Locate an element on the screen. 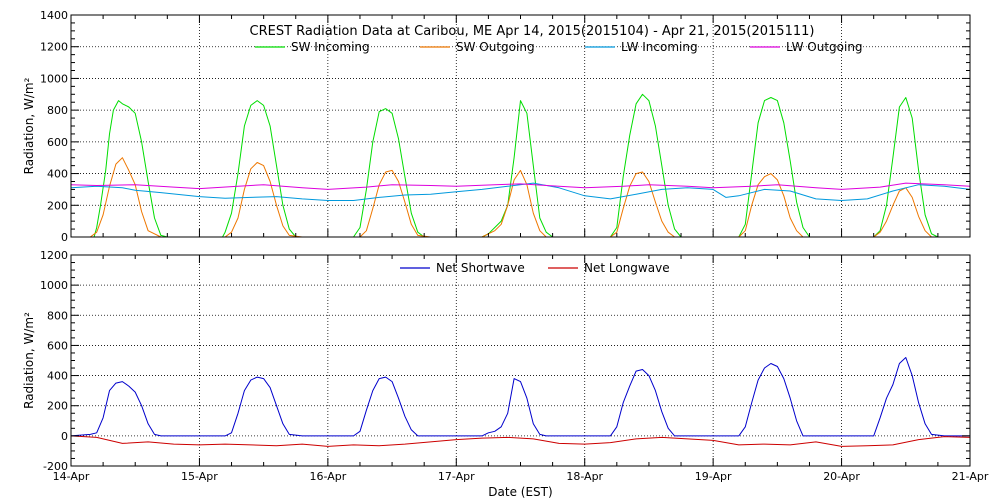  panel1-ytick-label: 800 is located at coordinates (57, 110).